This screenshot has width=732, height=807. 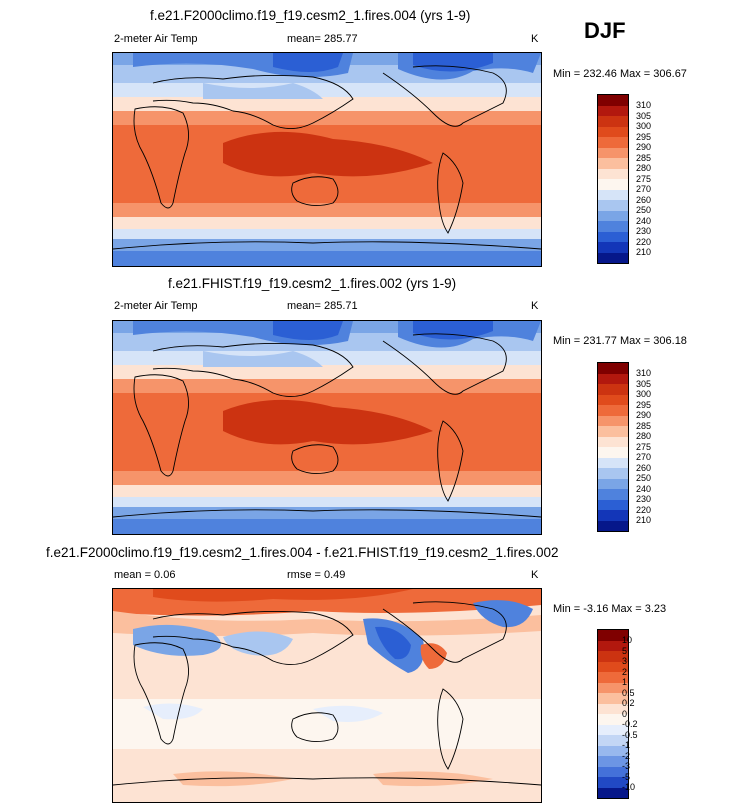 What do you see at coordinates (630, 734) in the screenshot?
I see `panel3-cbar-label: -0.5` at bounding box center [630, 734].